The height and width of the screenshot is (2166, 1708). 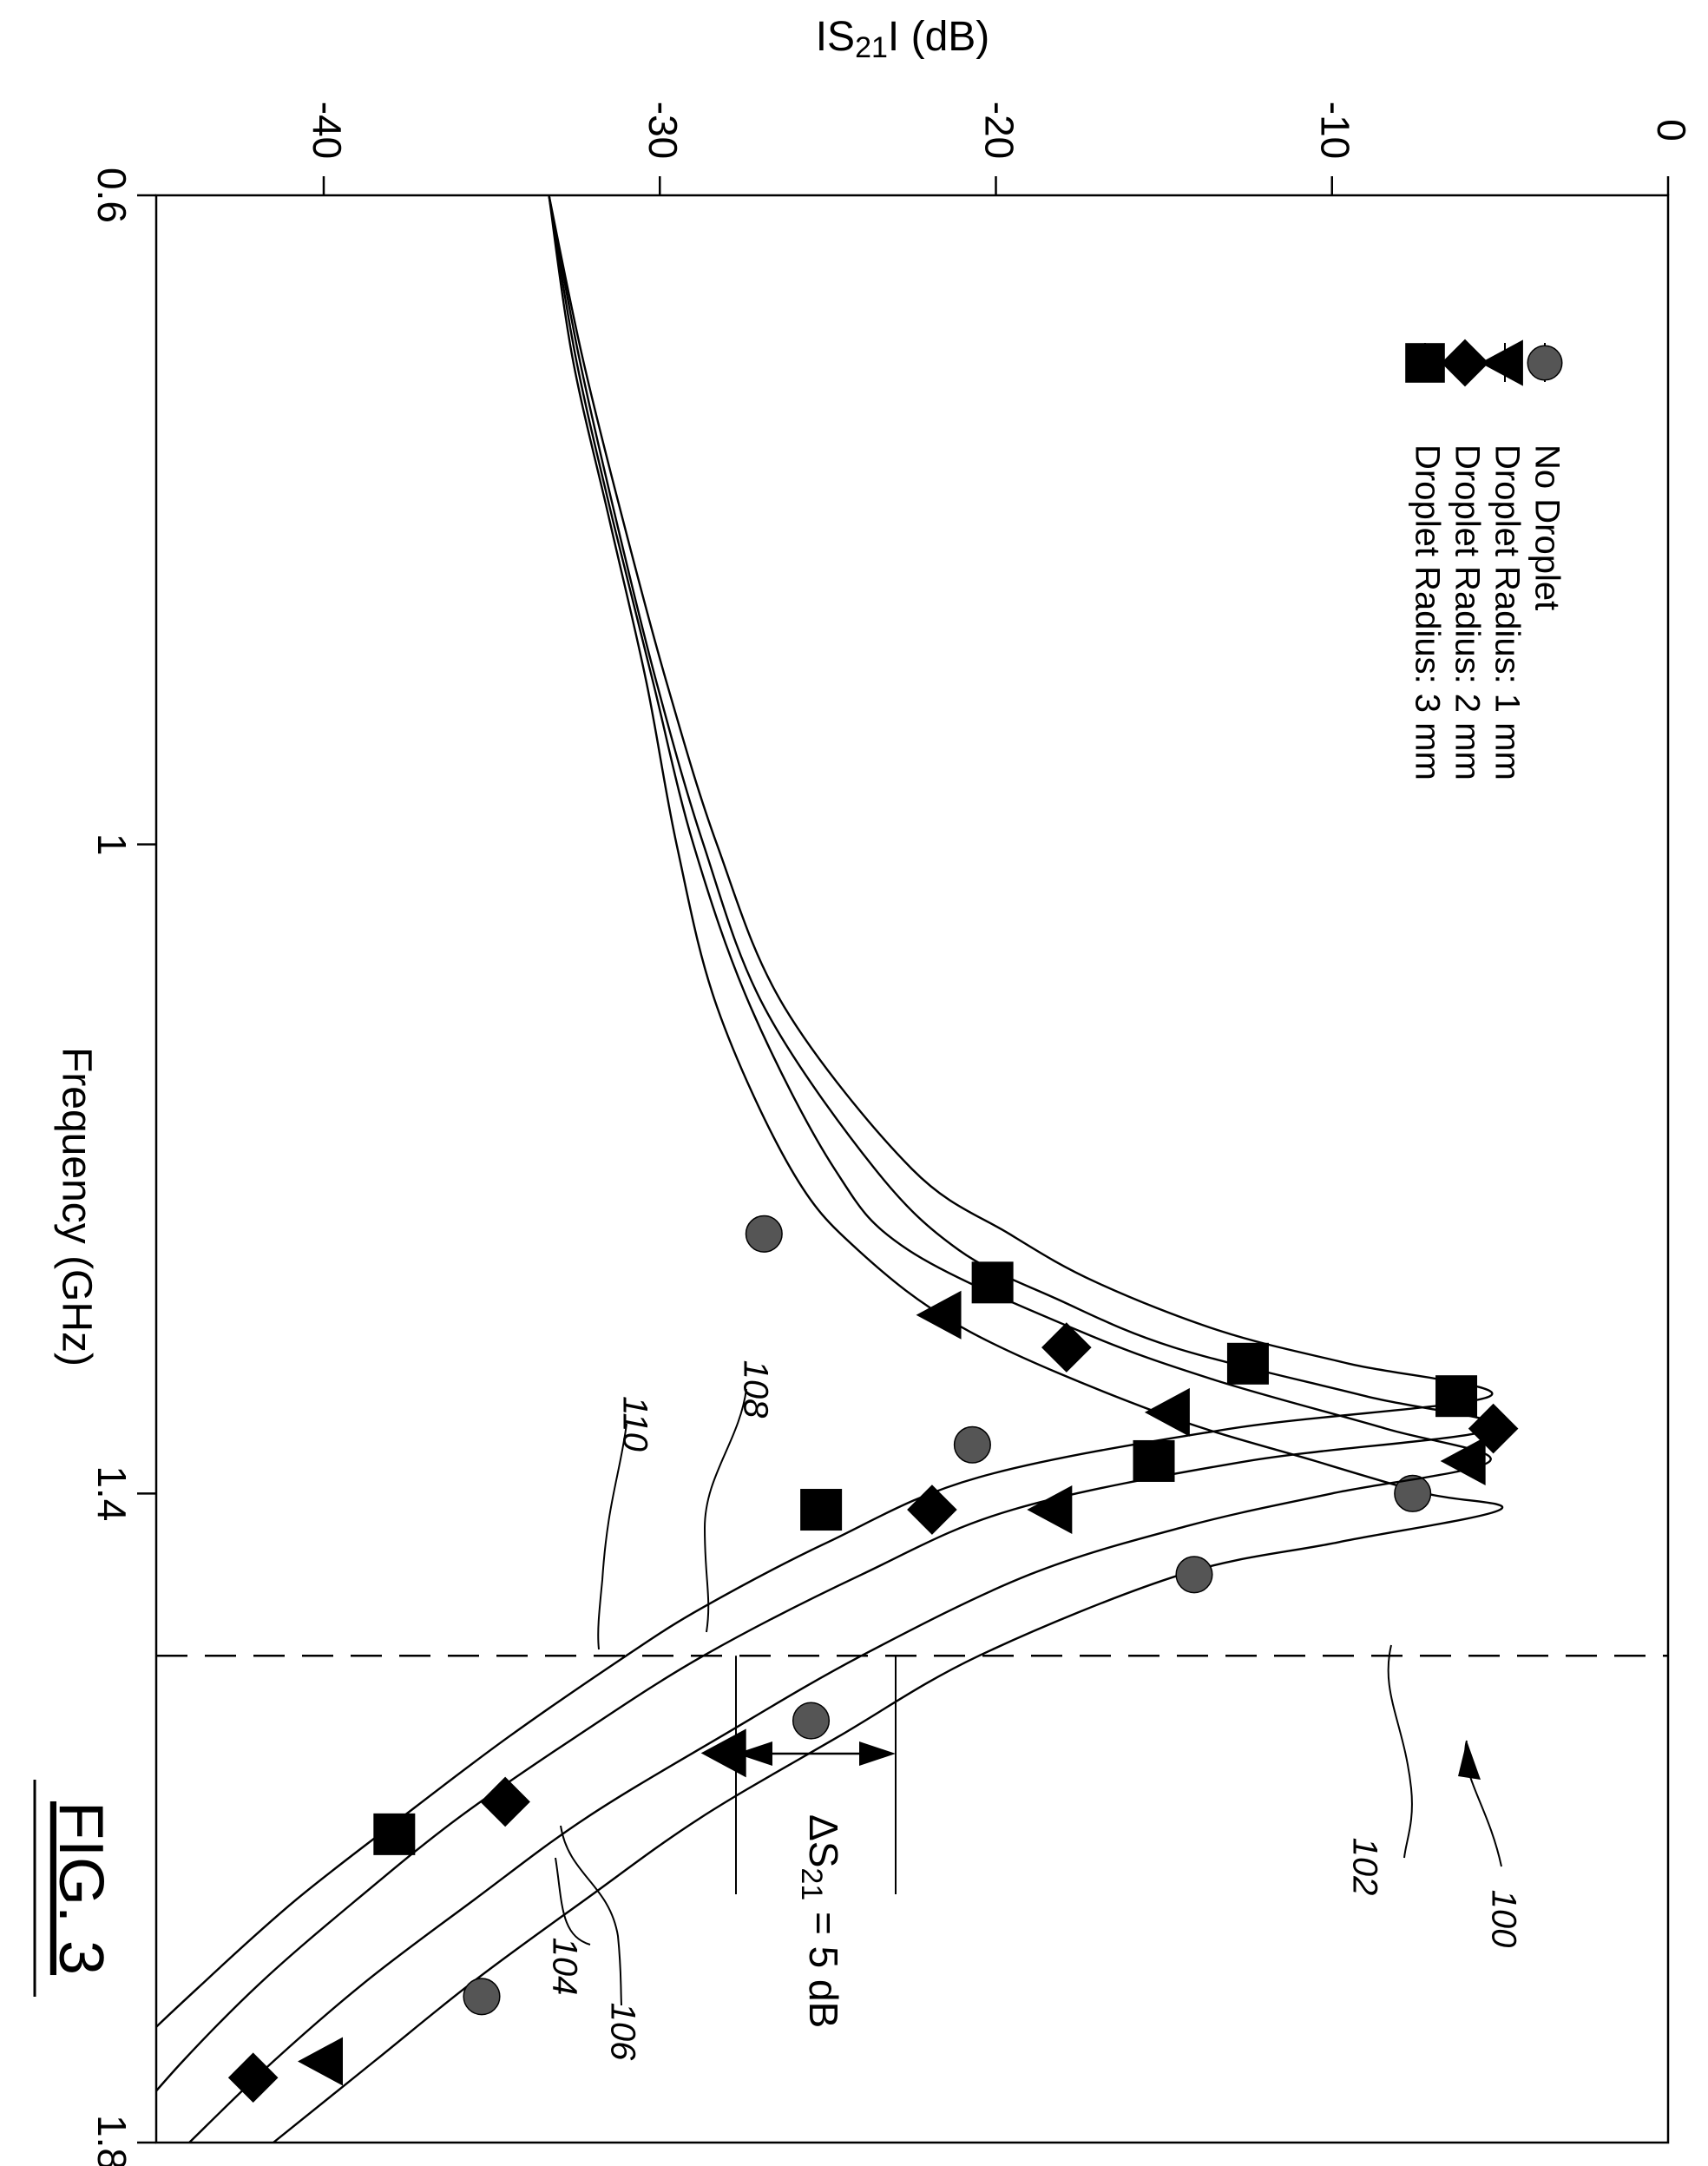 I want to click on delta-s21-value: = 5 dB, so click(x=823, y=1964).